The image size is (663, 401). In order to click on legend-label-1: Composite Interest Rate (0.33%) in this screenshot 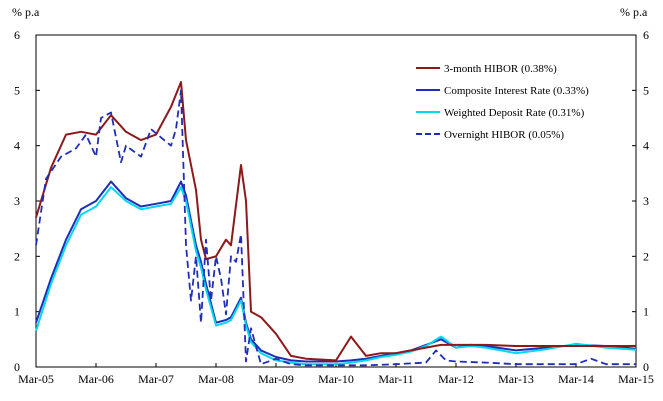, I will do `click(516, 91)`.